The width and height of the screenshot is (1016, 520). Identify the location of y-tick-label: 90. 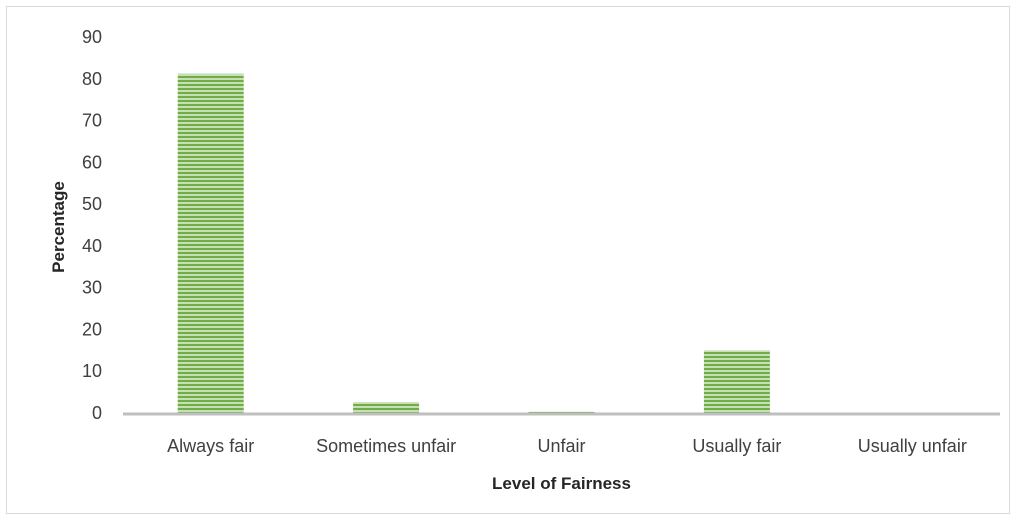
(92, 37).